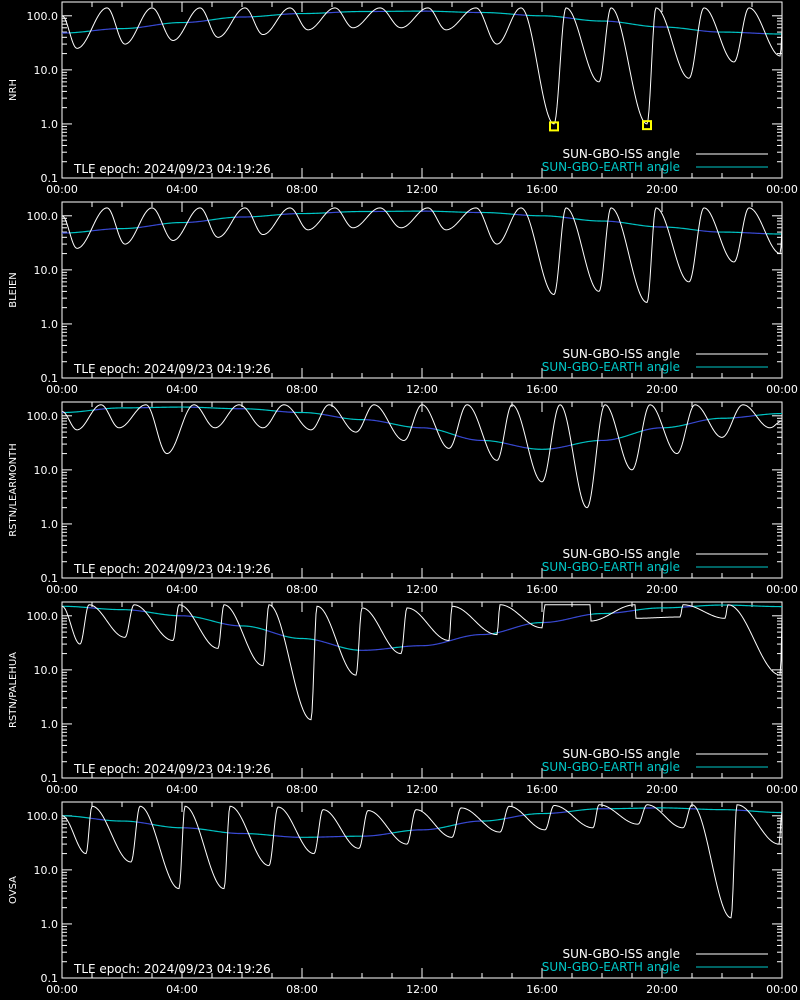  What do you see at coordinates (13, 690) in the screenshot?
I see `y-axis-label: RSTN/PALEHUA` at bounding box center [13, 690].